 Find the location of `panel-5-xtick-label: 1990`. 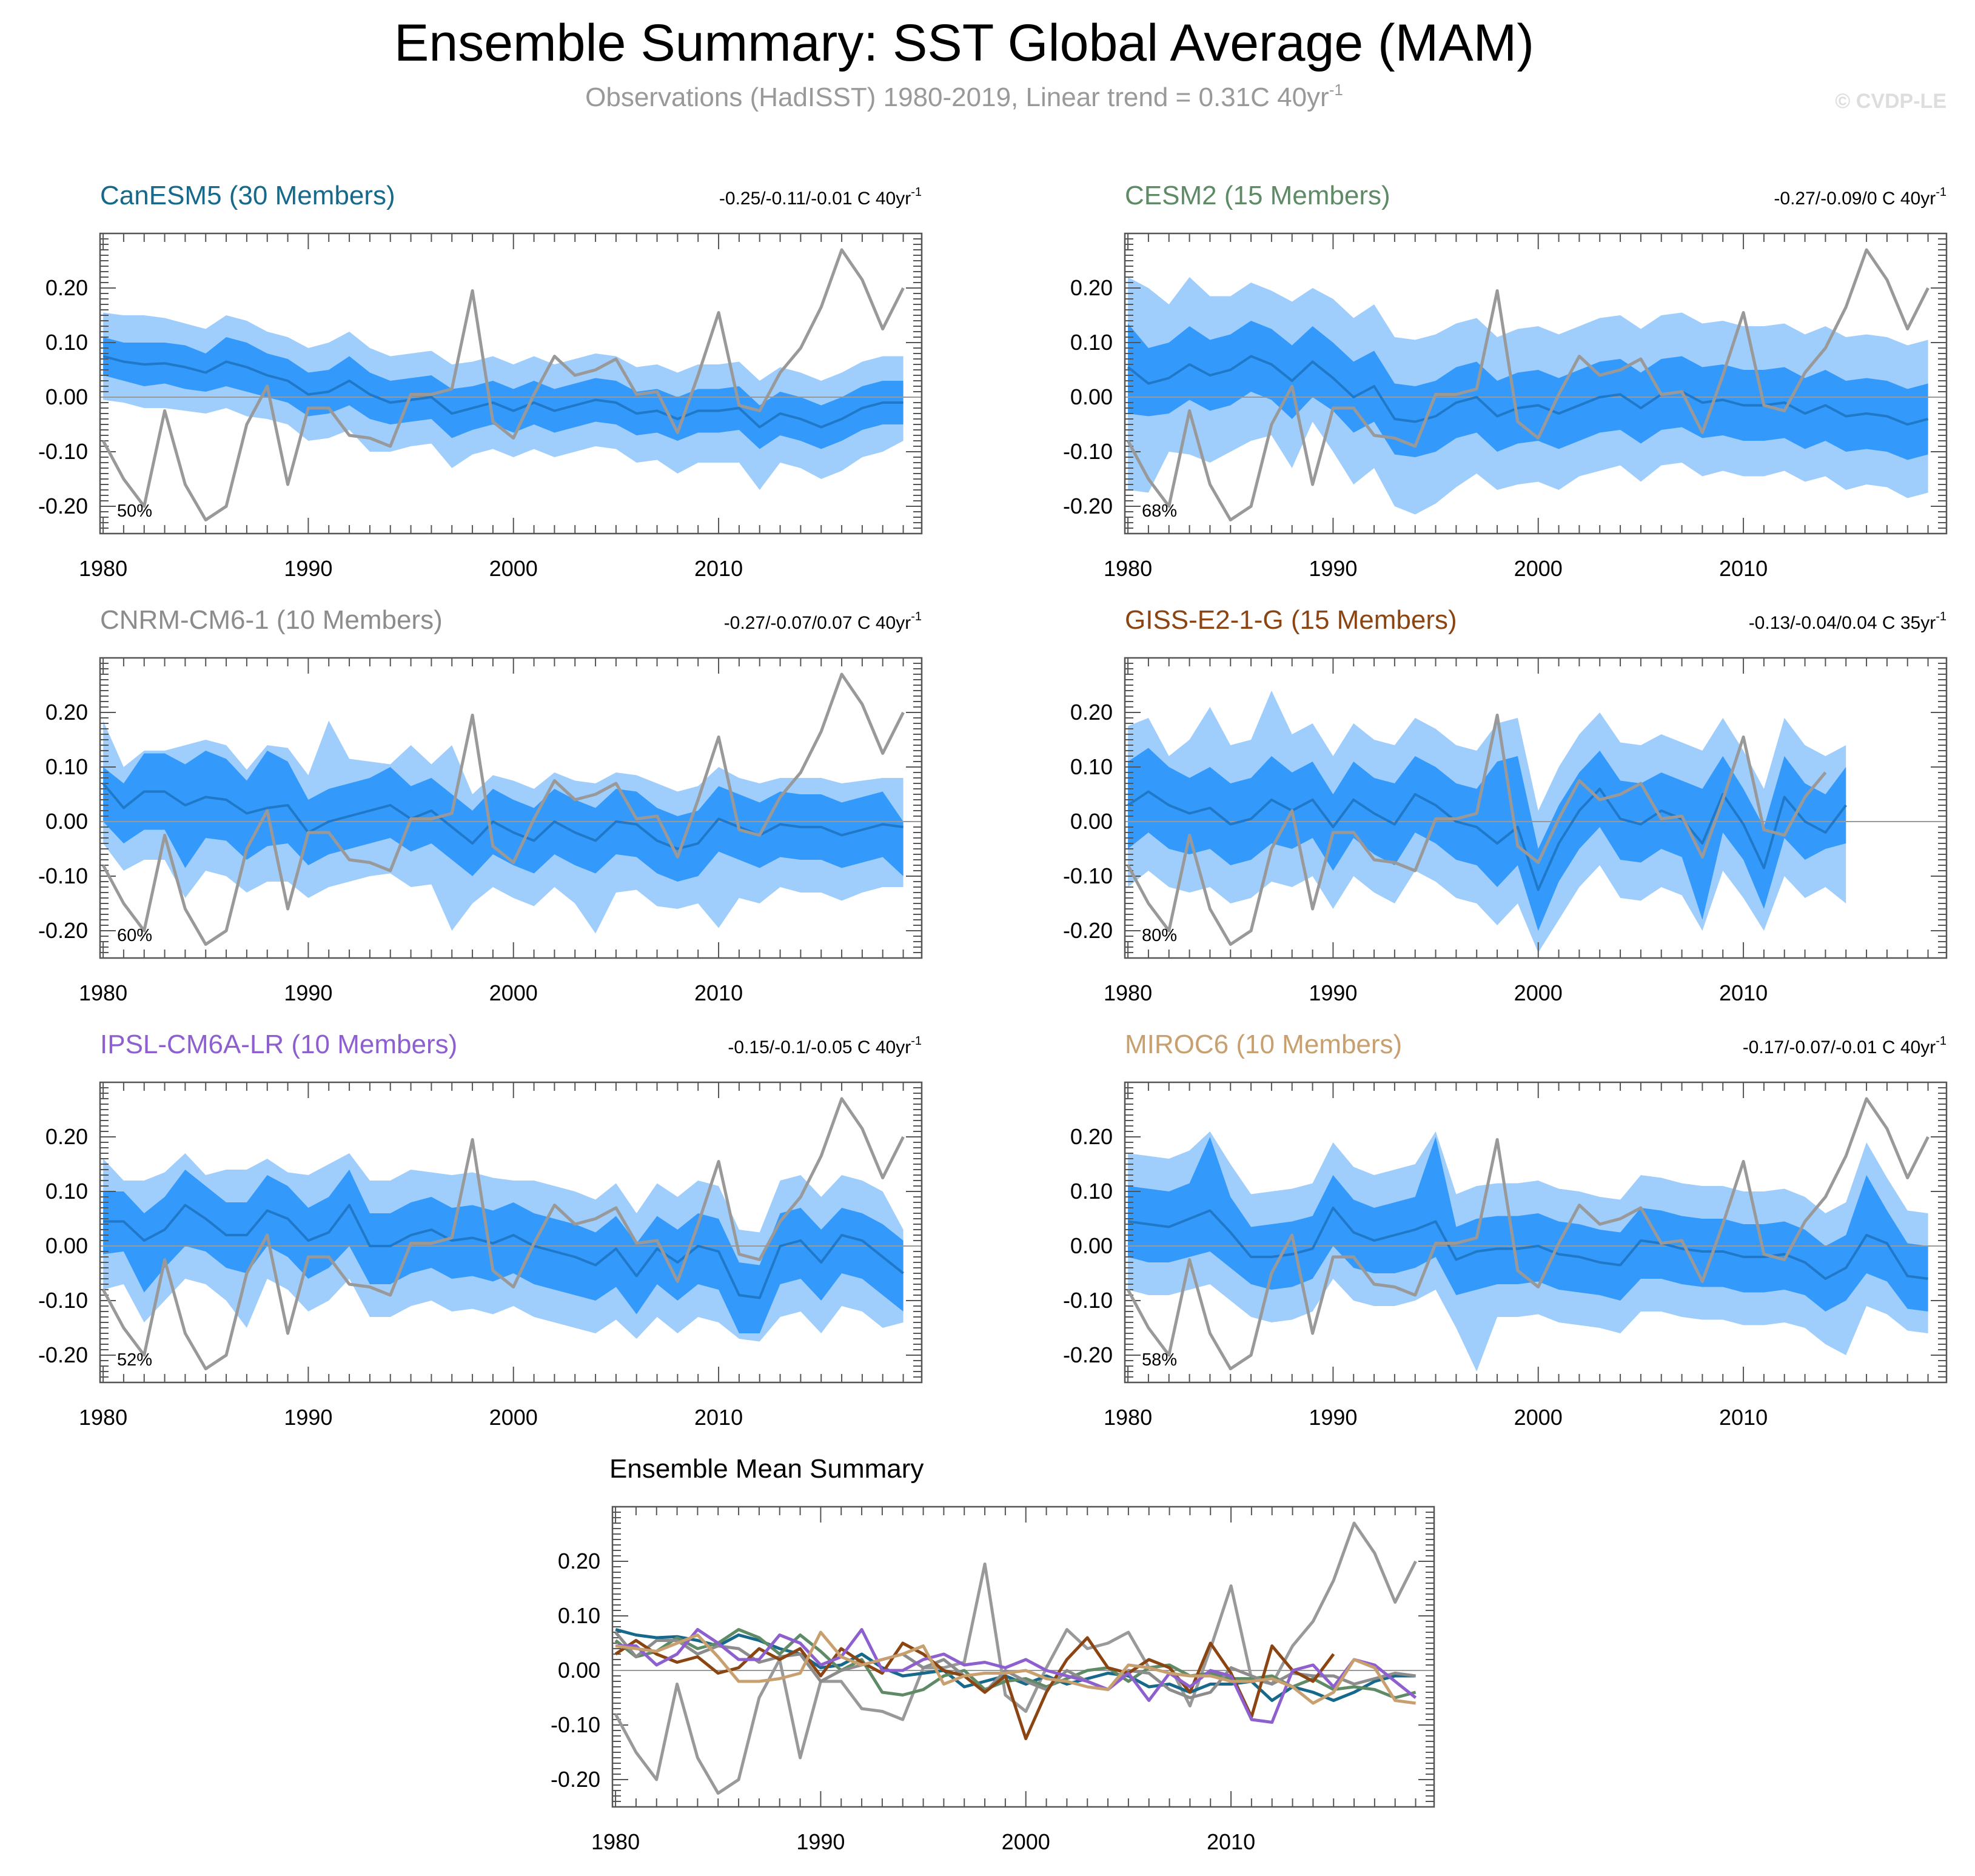

panel-5-xtick-label: 1990 is located at coordinates (1333, 1417).